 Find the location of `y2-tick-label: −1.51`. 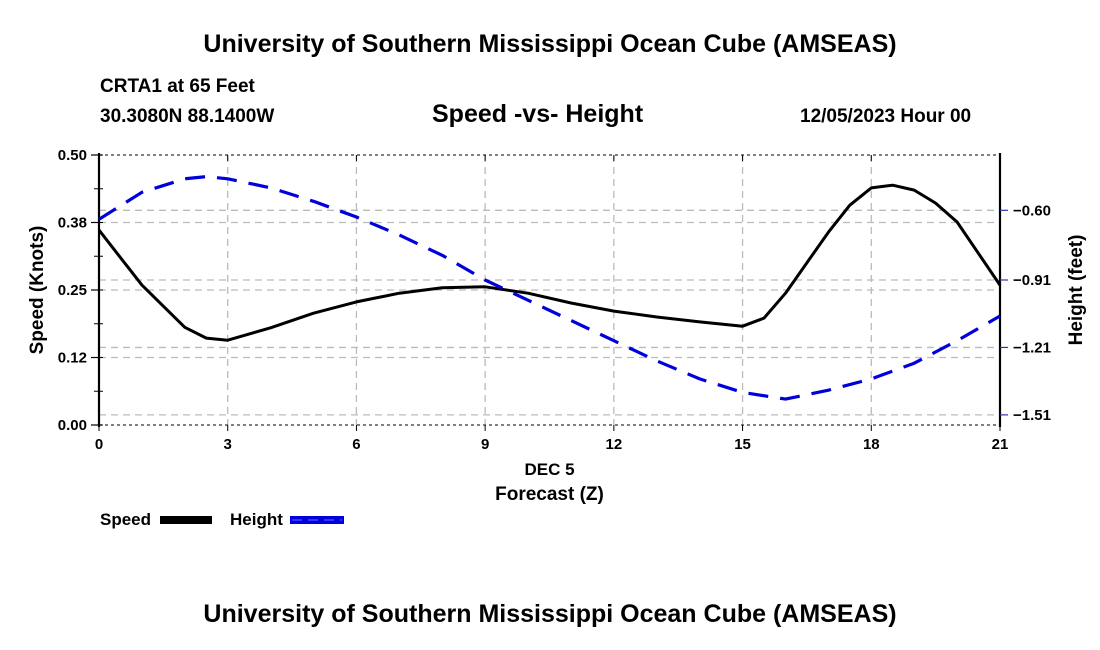

y2-tick-label: −1.51 is located at coordinates (1032, 415).